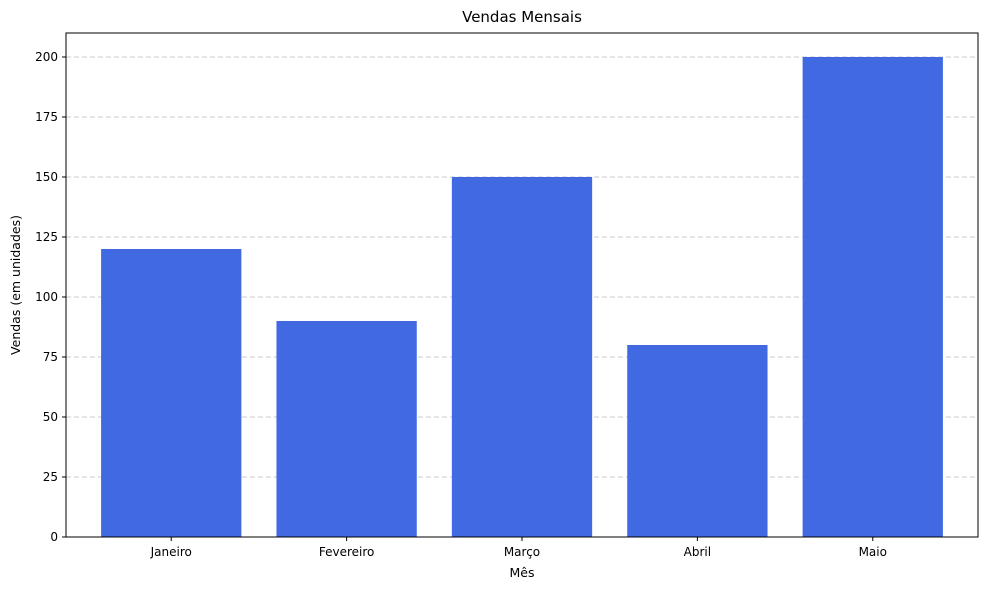 This screenshot has width=989, height=590. What do you see at coordinates (522, 552) in the screenshot?
I see `x-tick-label: Março` at bounding box center [522, 552].